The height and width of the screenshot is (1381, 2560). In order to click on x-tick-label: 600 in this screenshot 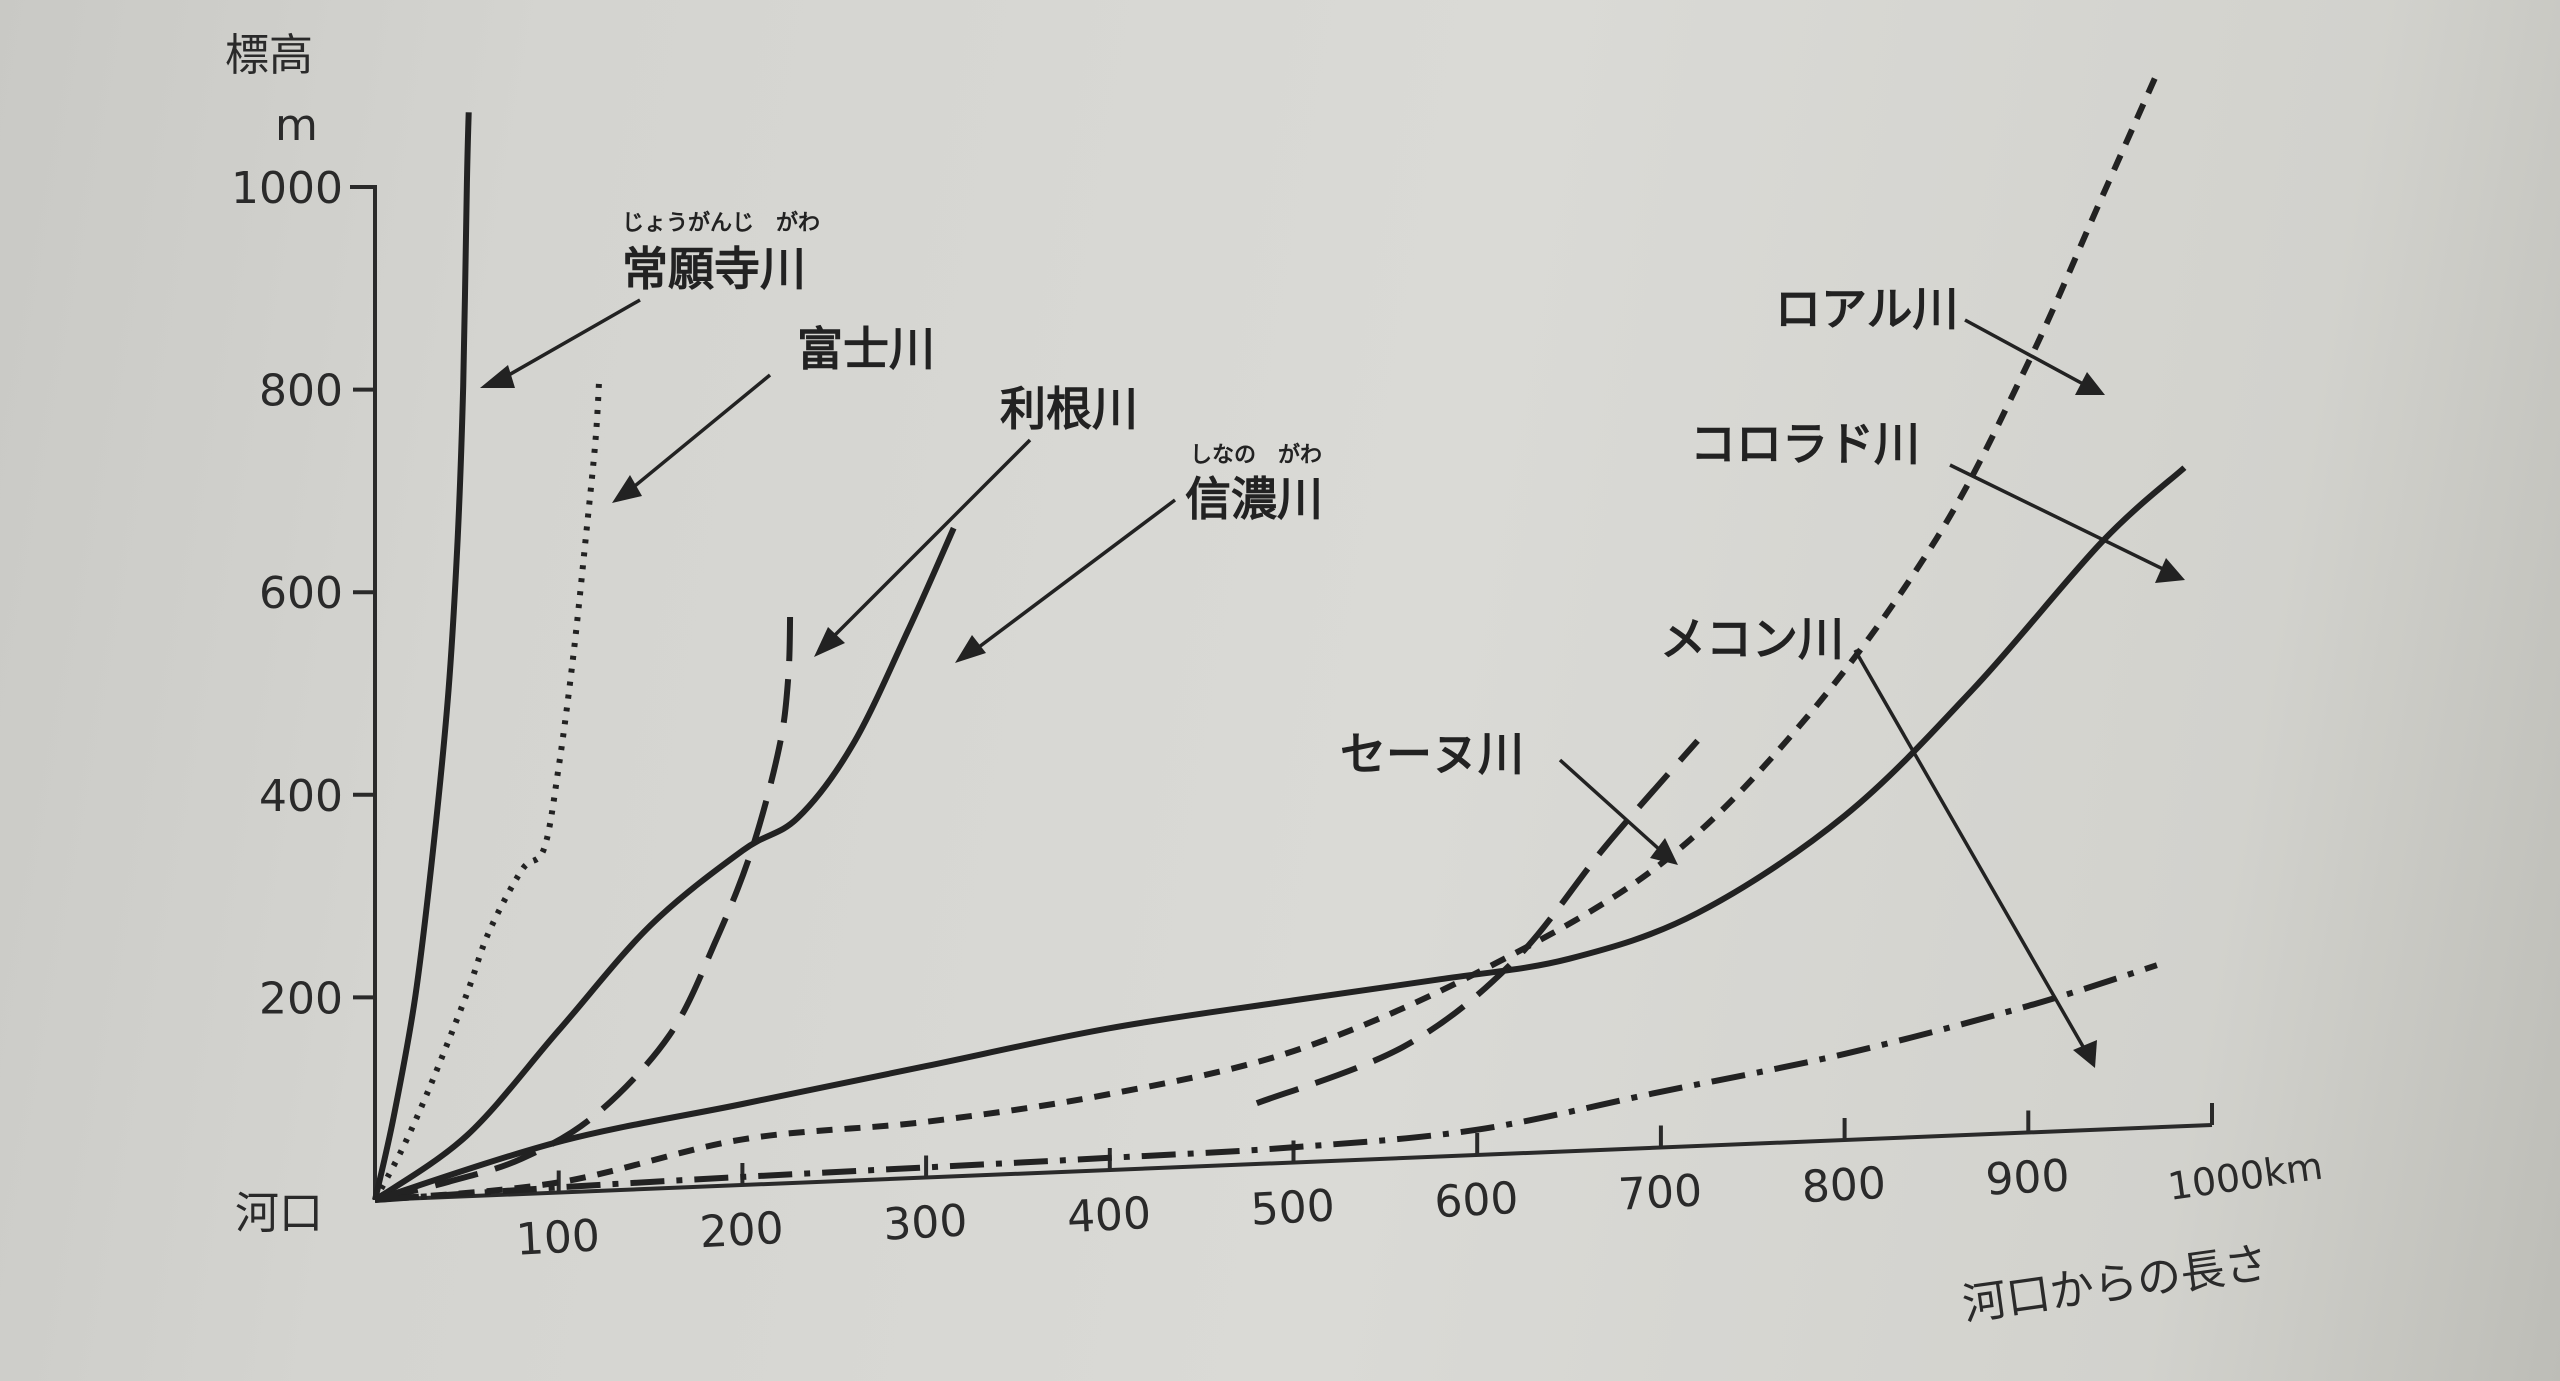, I will do `click(1476, 1200)`.